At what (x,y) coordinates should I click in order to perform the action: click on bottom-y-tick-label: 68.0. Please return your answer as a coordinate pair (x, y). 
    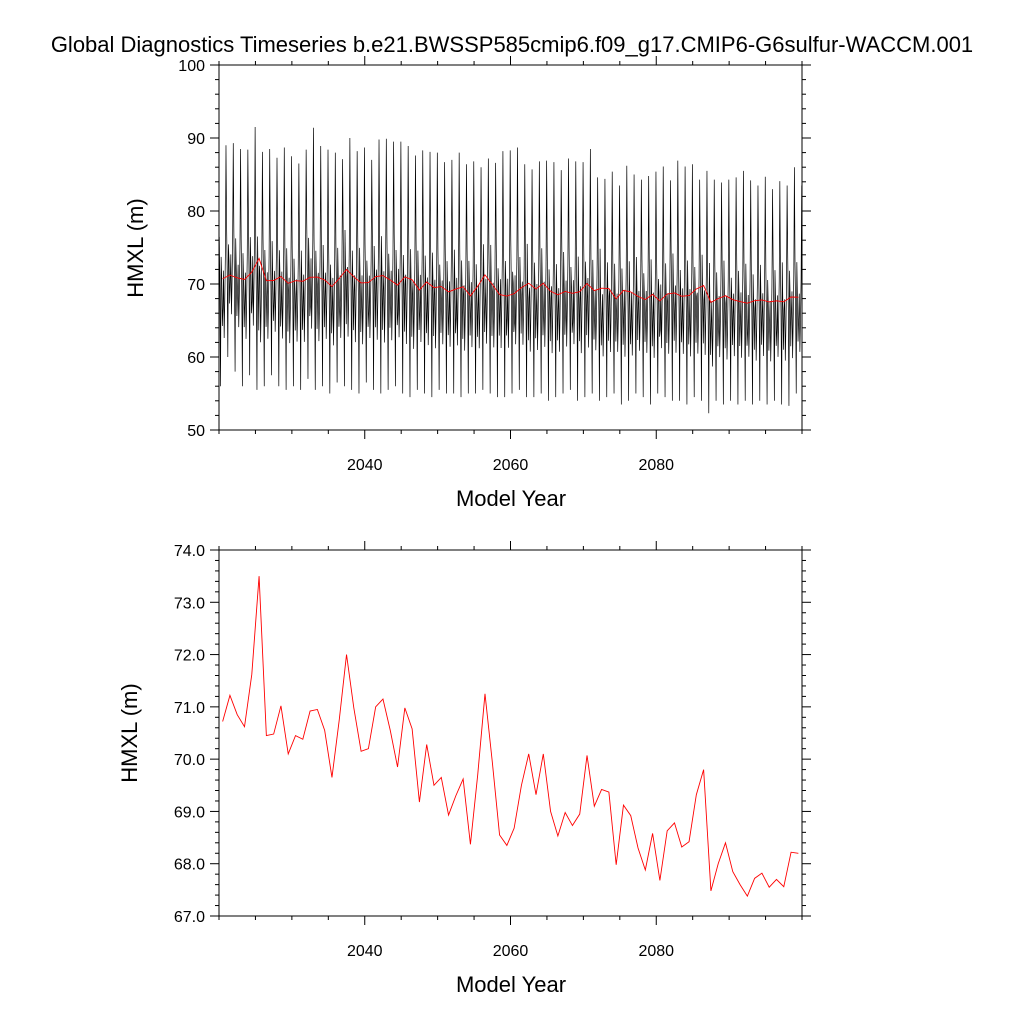
    Looking at the image, I should click on (189, 865).